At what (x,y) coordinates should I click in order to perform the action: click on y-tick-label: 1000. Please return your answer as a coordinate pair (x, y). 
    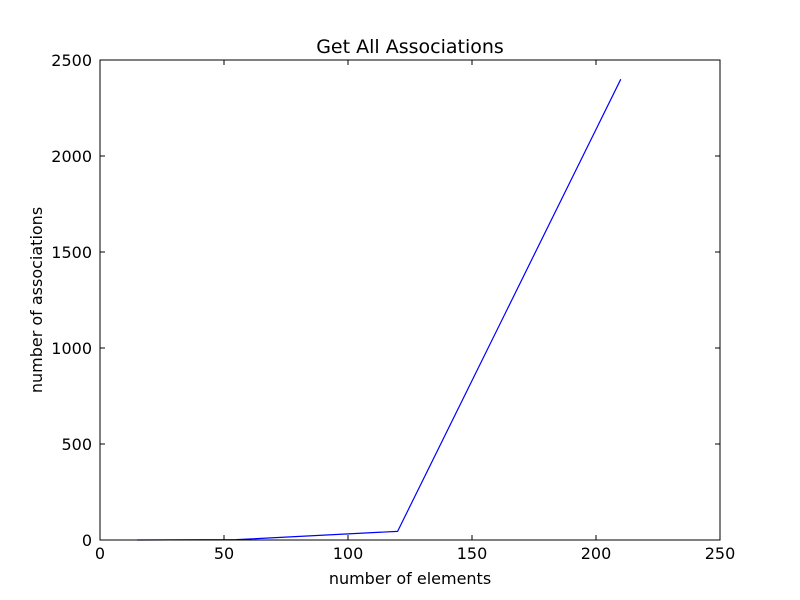
    Looking at the image, I should click on (71, 348).